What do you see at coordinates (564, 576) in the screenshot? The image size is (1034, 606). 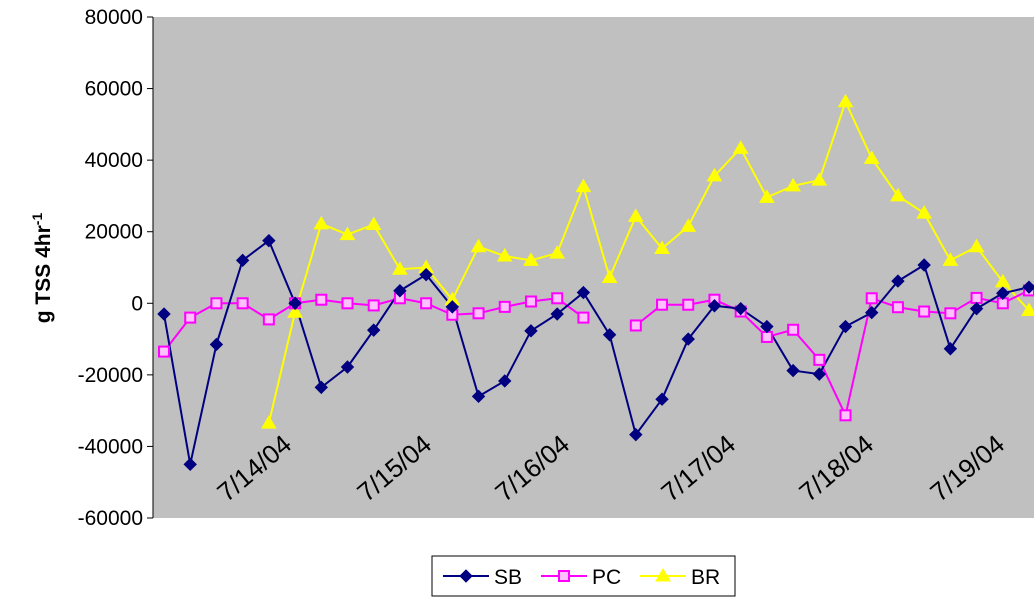 I see `legend-marker-pc` at bounding box center [564, 576].